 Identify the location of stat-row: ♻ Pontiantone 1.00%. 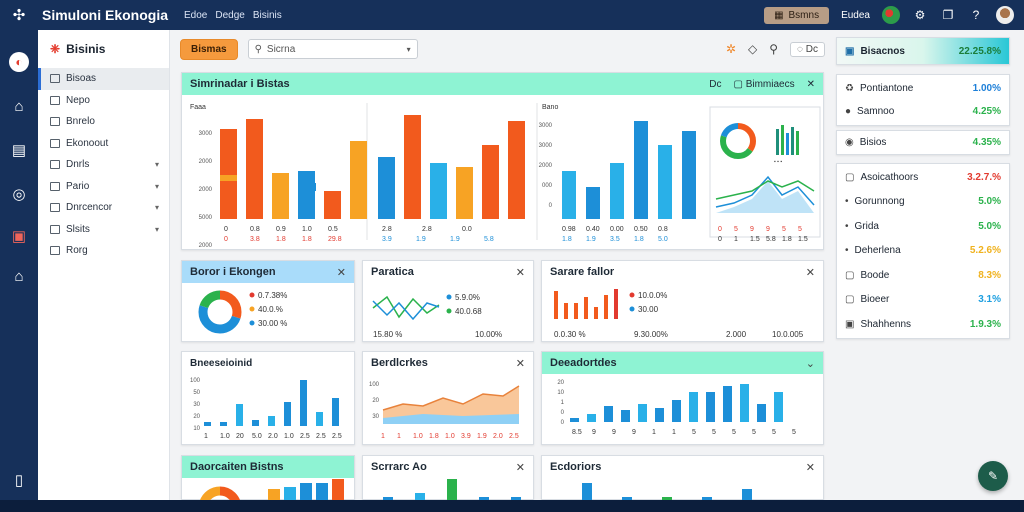
(923, 88).